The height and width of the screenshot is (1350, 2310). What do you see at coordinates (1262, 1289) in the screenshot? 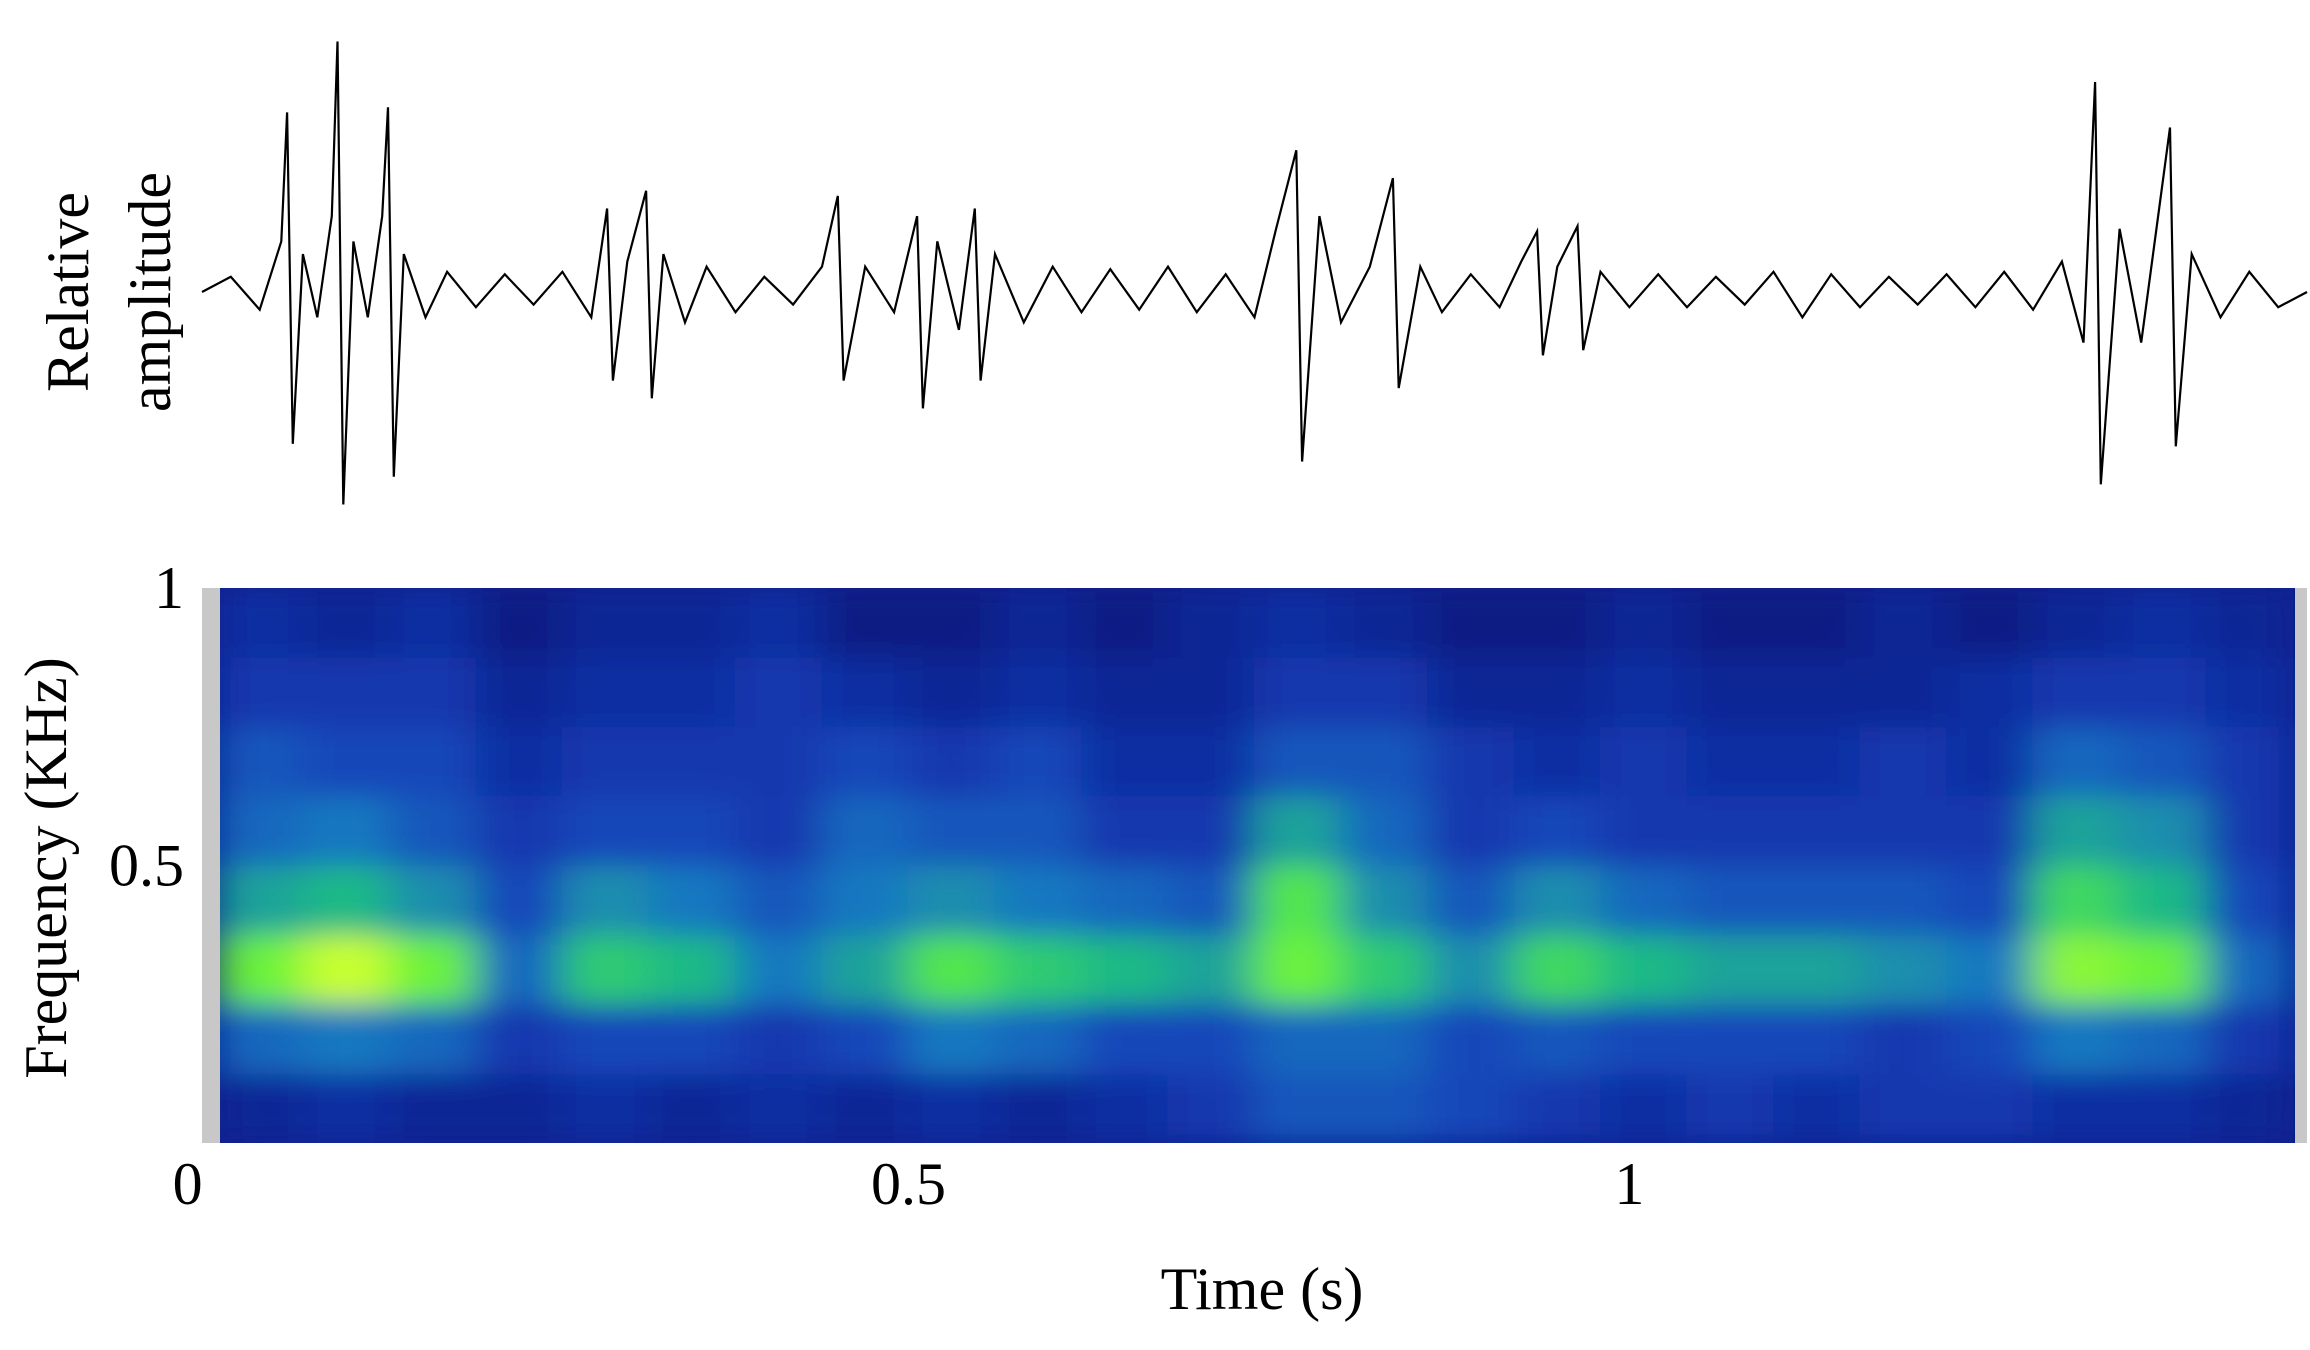
I see `x-axis-title: Time (s)` at bounding box center [1262, 1289].